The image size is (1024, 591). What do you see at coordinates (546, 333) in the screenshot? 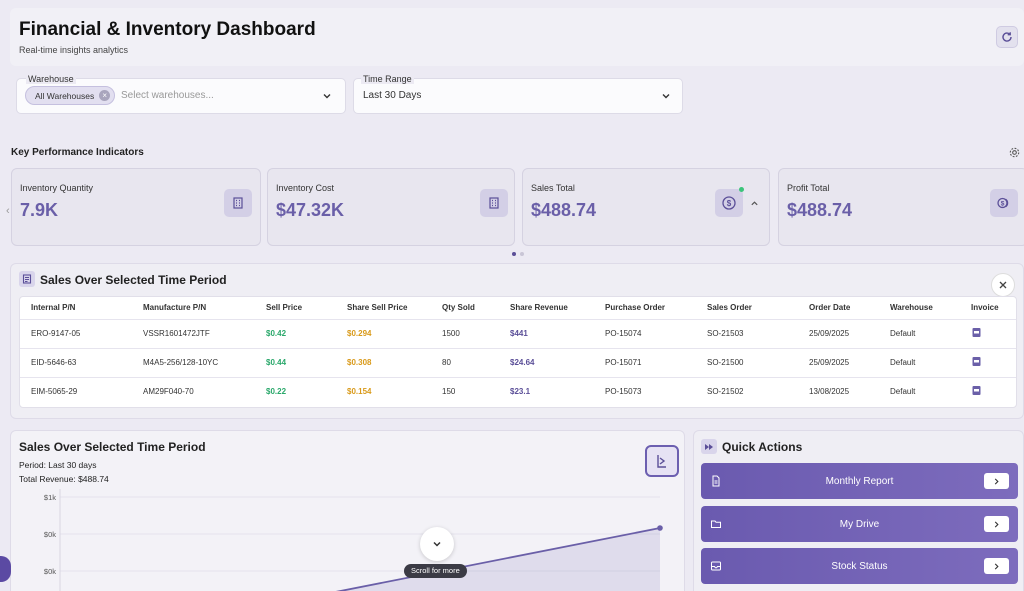
I see `cell-share-revenue: $441` at bounding box center [546, 333].